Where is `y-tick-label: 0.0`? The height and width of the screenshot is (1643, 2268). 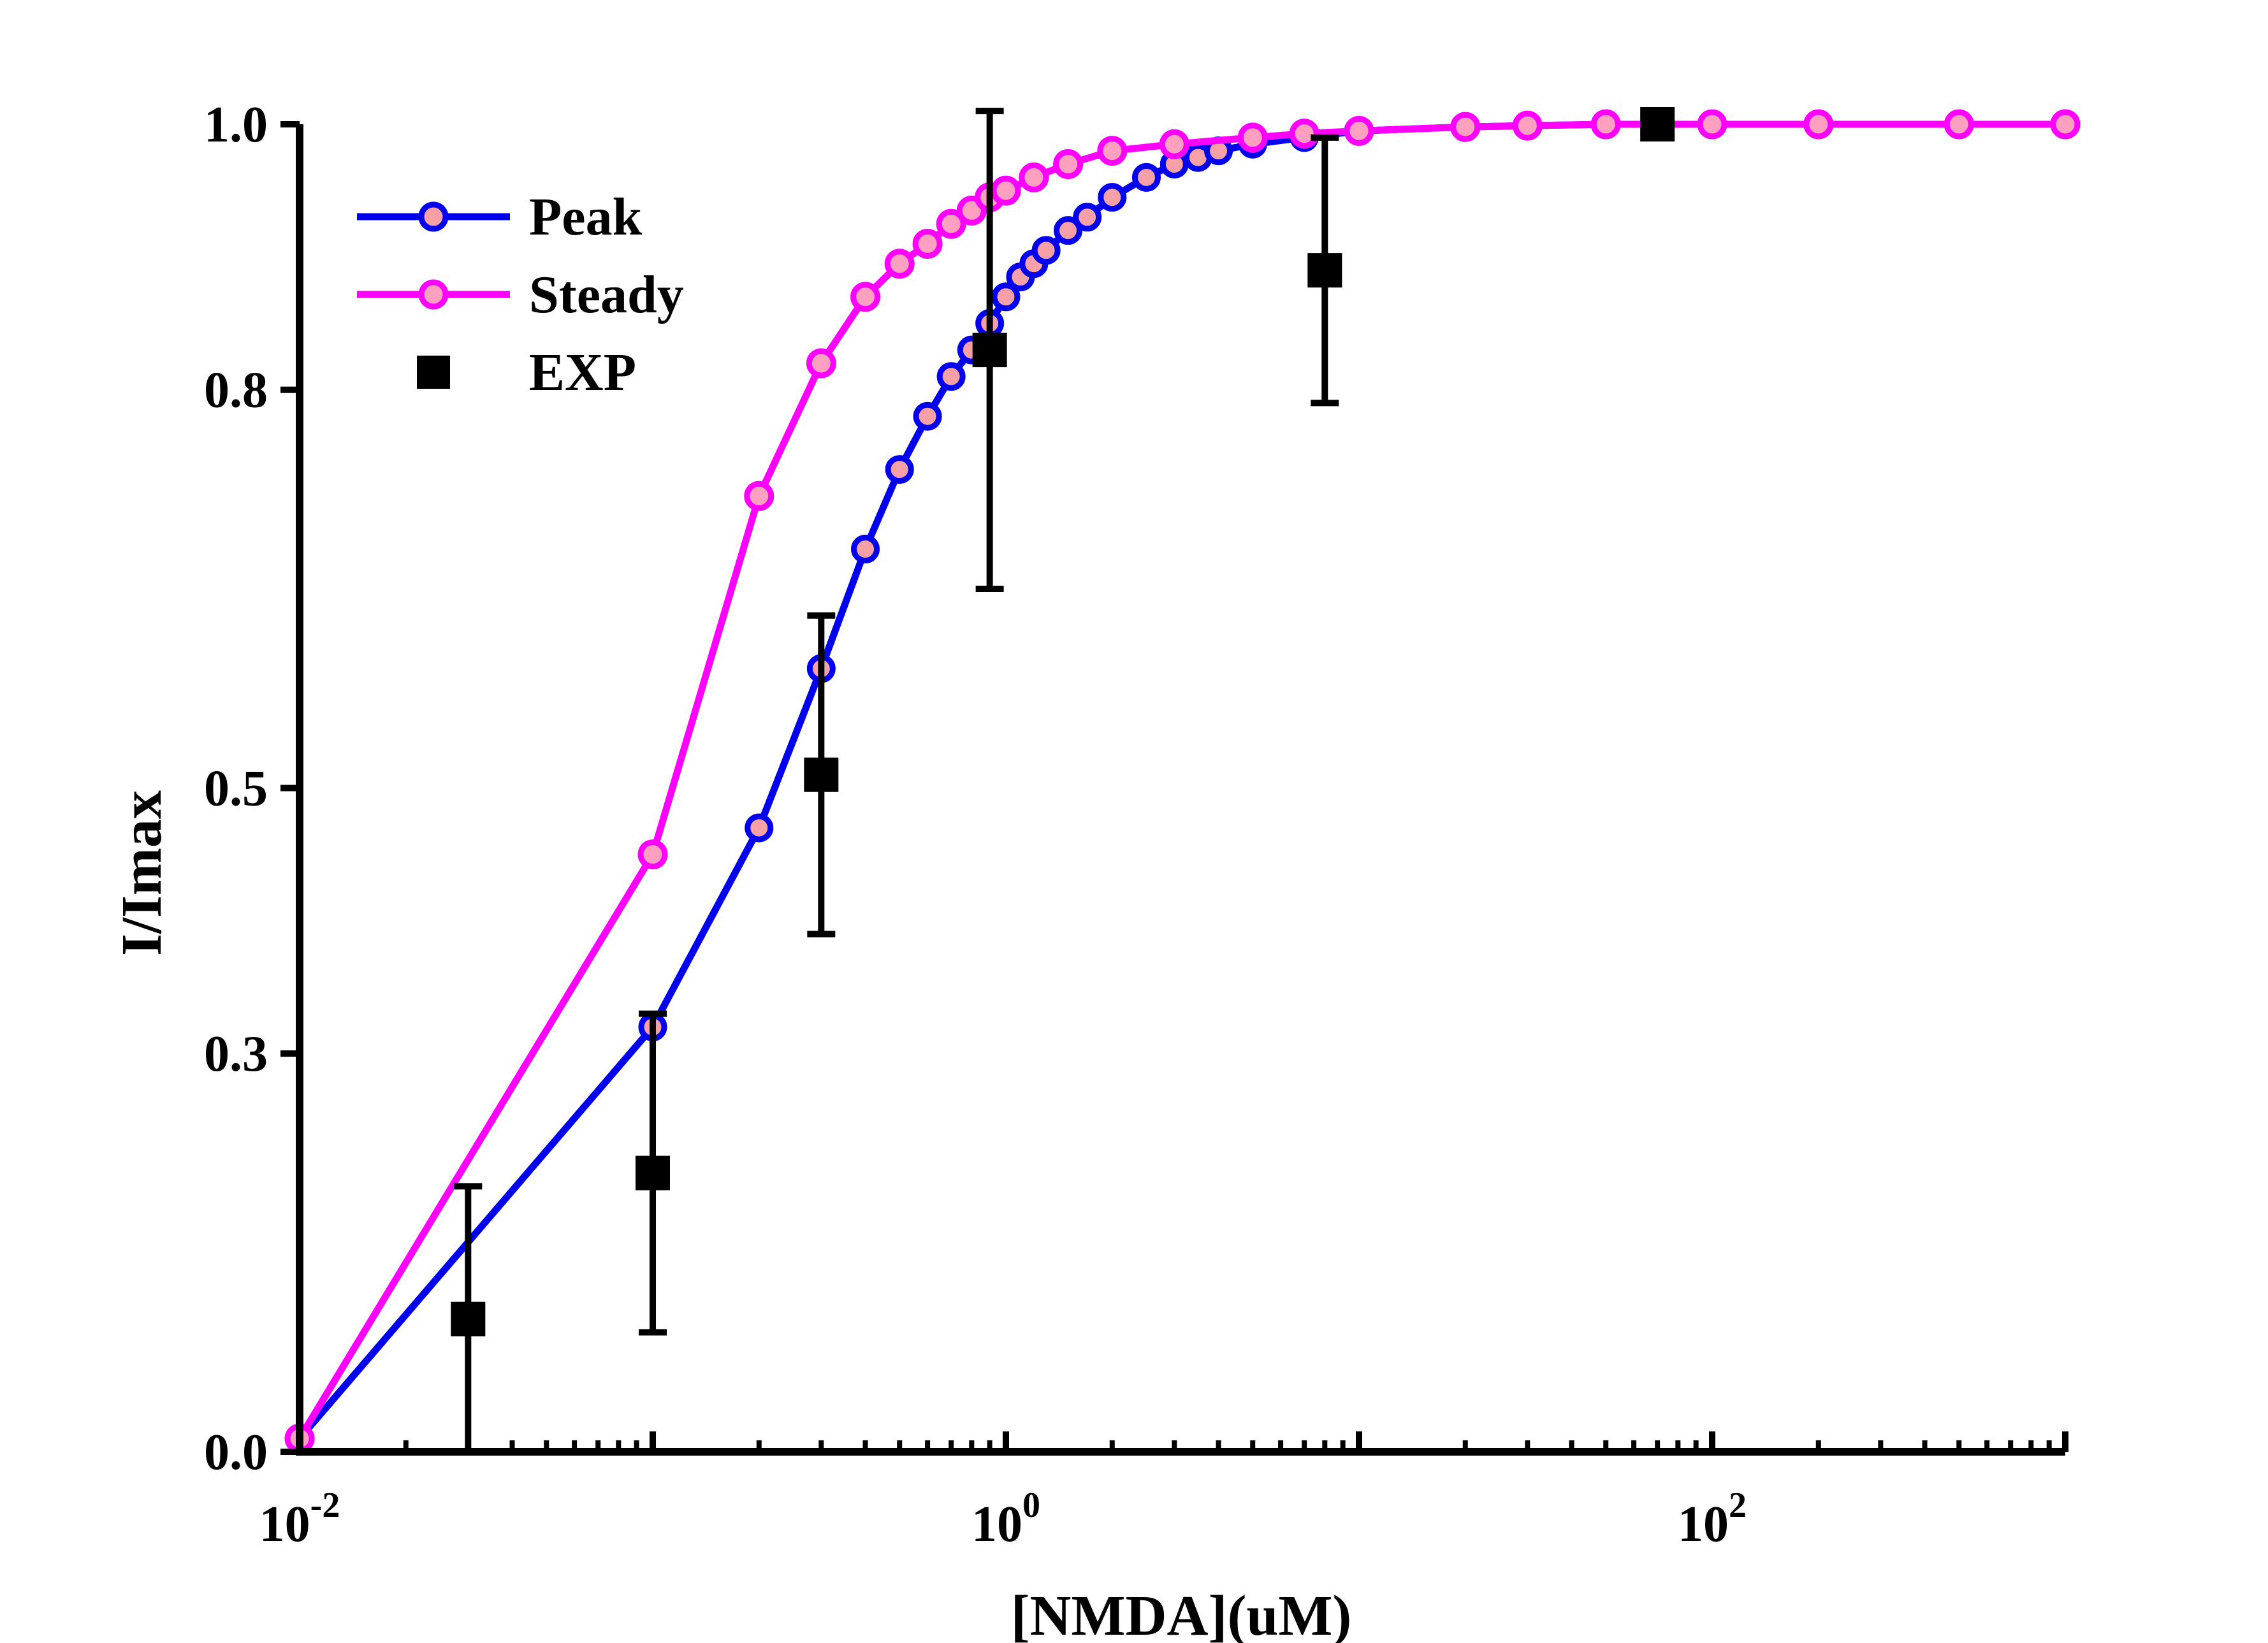
y-tick-label: 0.0 is located at coordinates (236, 1452).